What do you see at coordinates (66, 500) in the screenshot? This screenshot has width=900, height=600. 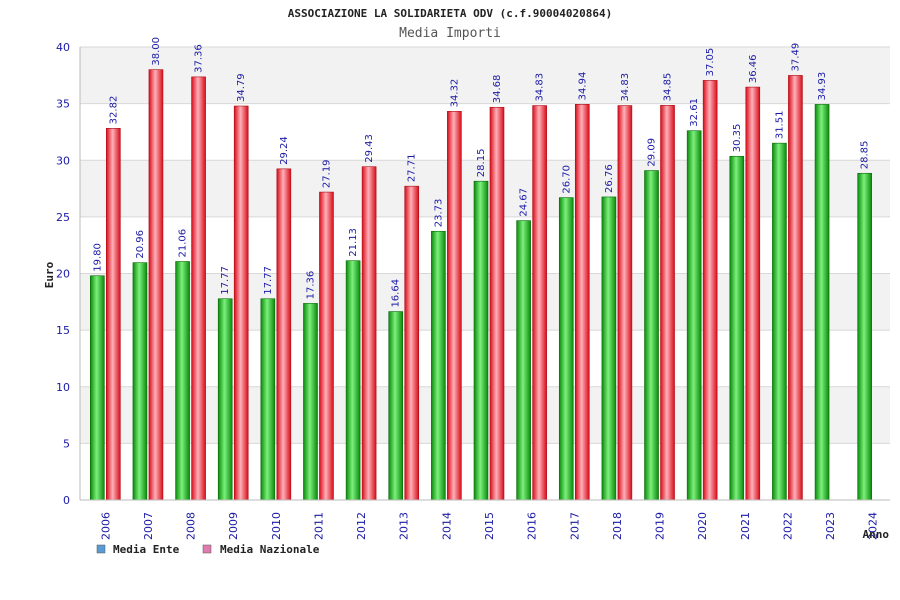 I see `y-tick-label: 0` at bounding box center [66, 500].